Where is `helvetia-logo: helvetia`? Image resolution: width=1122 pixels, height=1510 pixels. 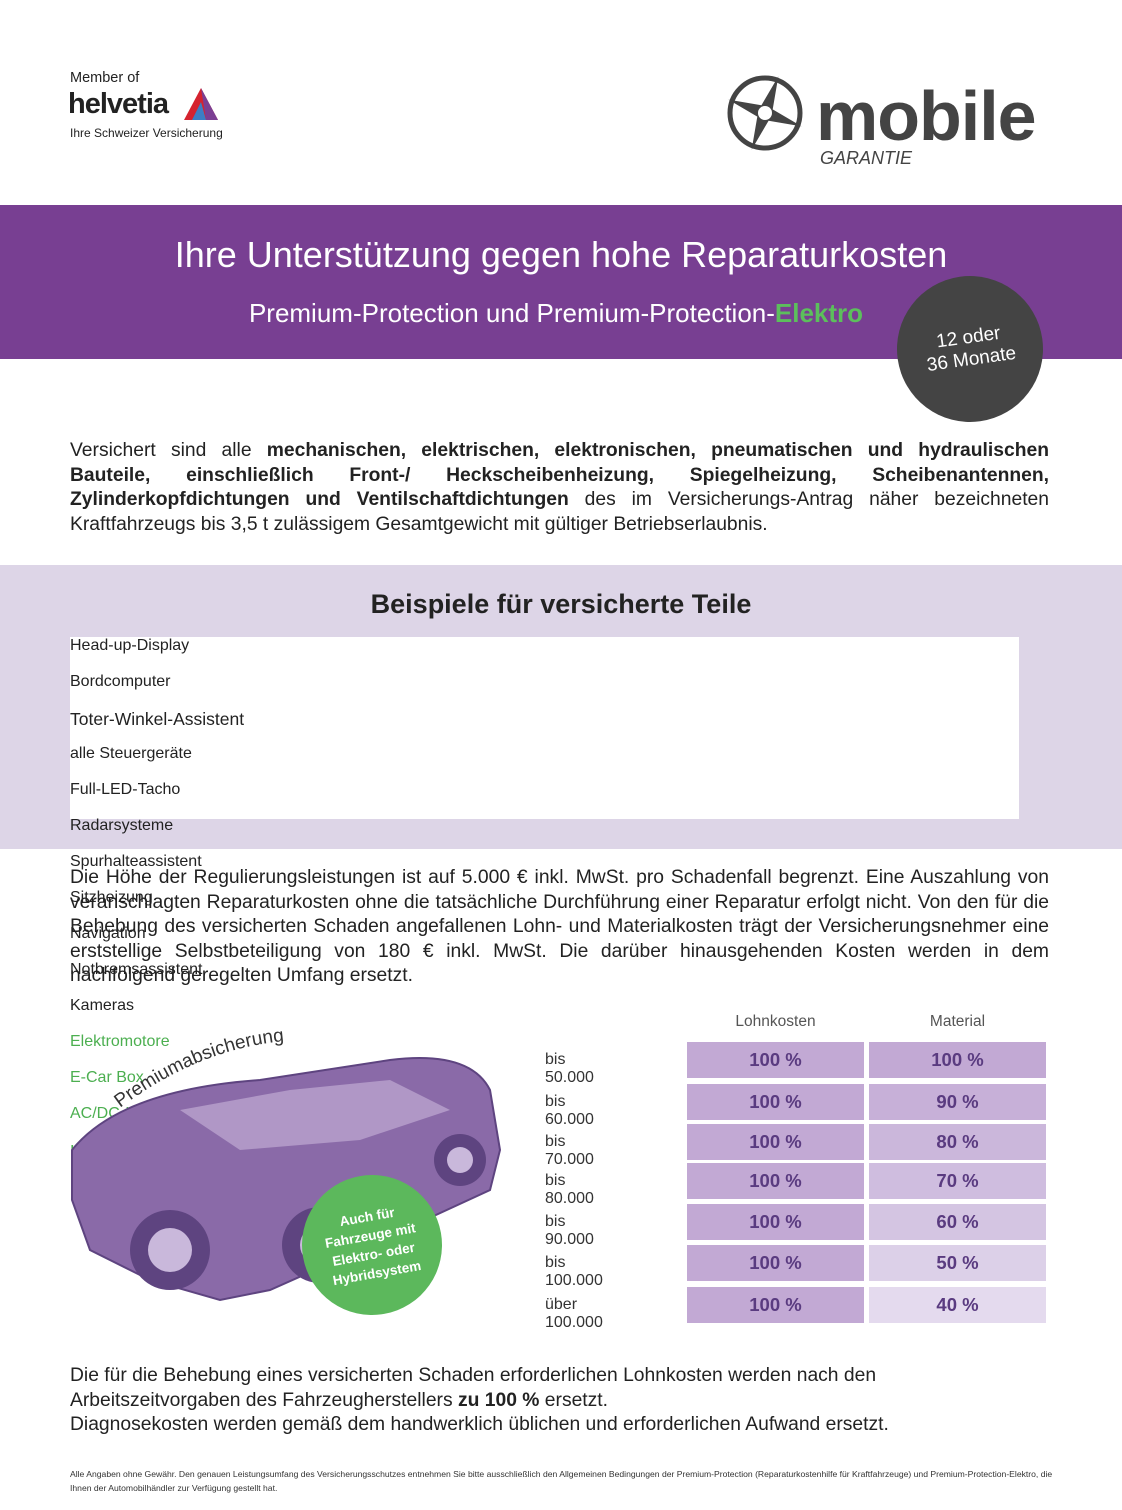 helvetia-logo: helvetia is located at coordinates (118, 104).